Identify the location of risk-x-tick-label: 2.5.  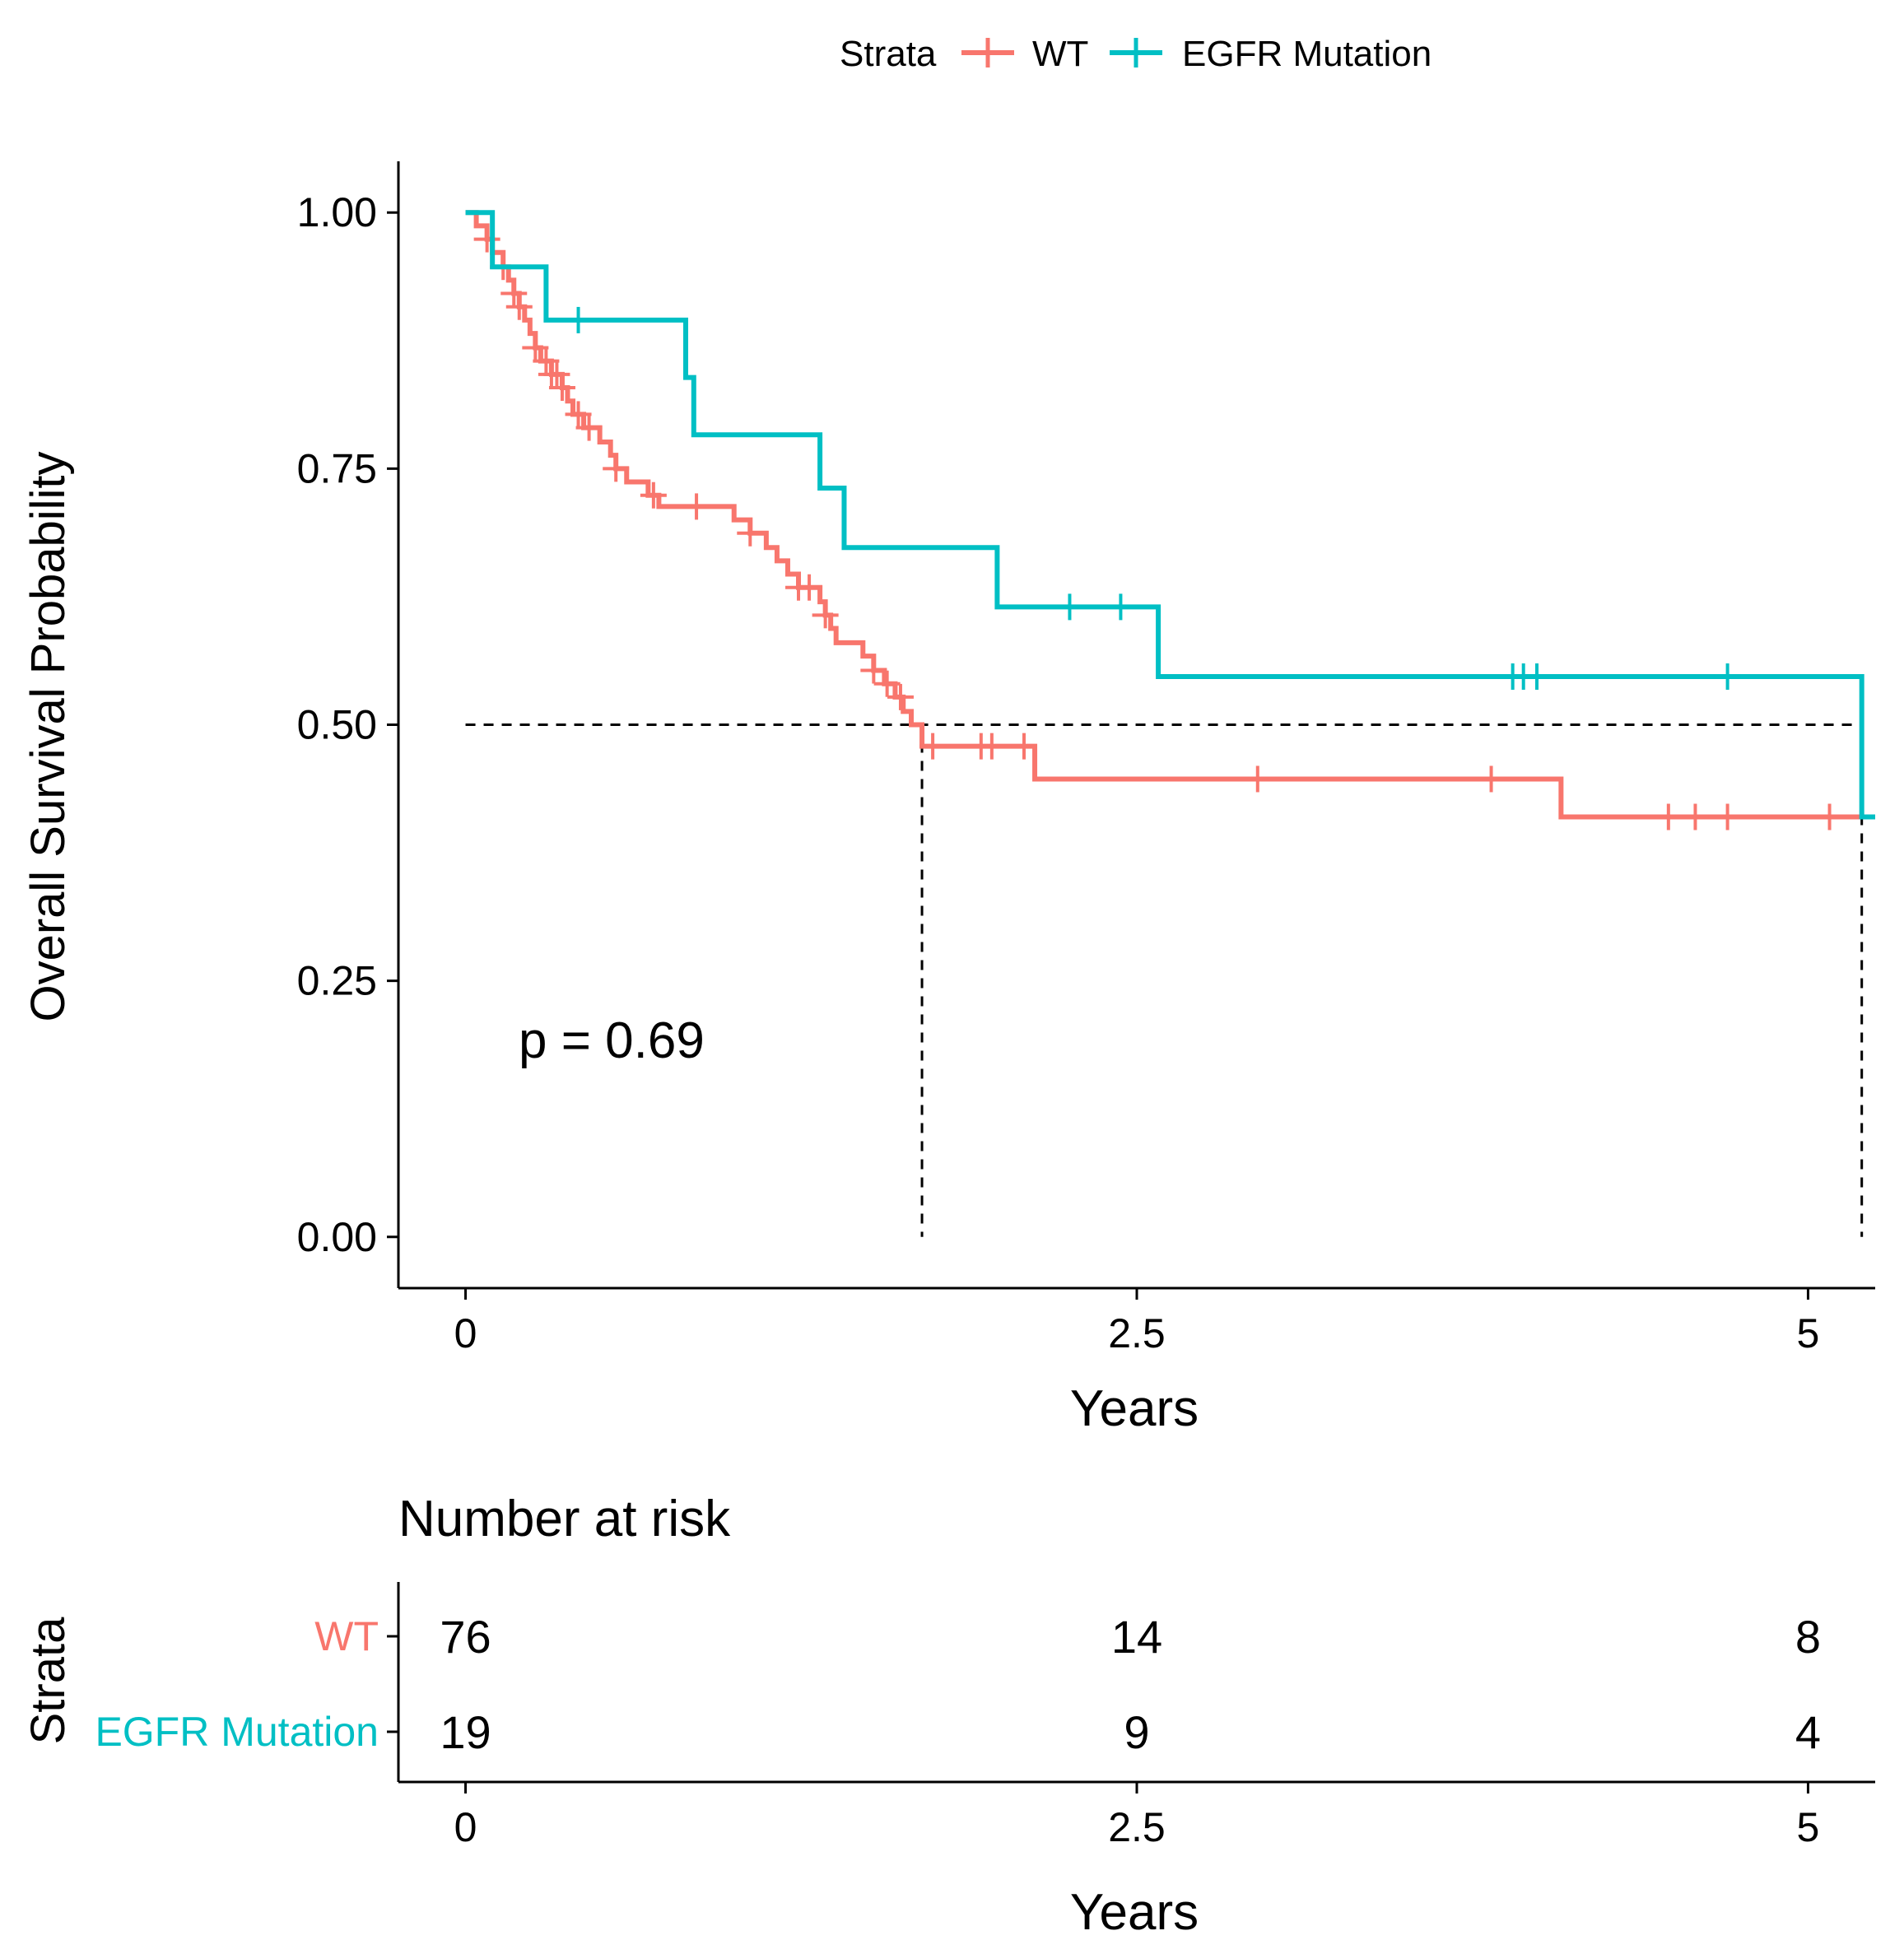
(1137, 1827).